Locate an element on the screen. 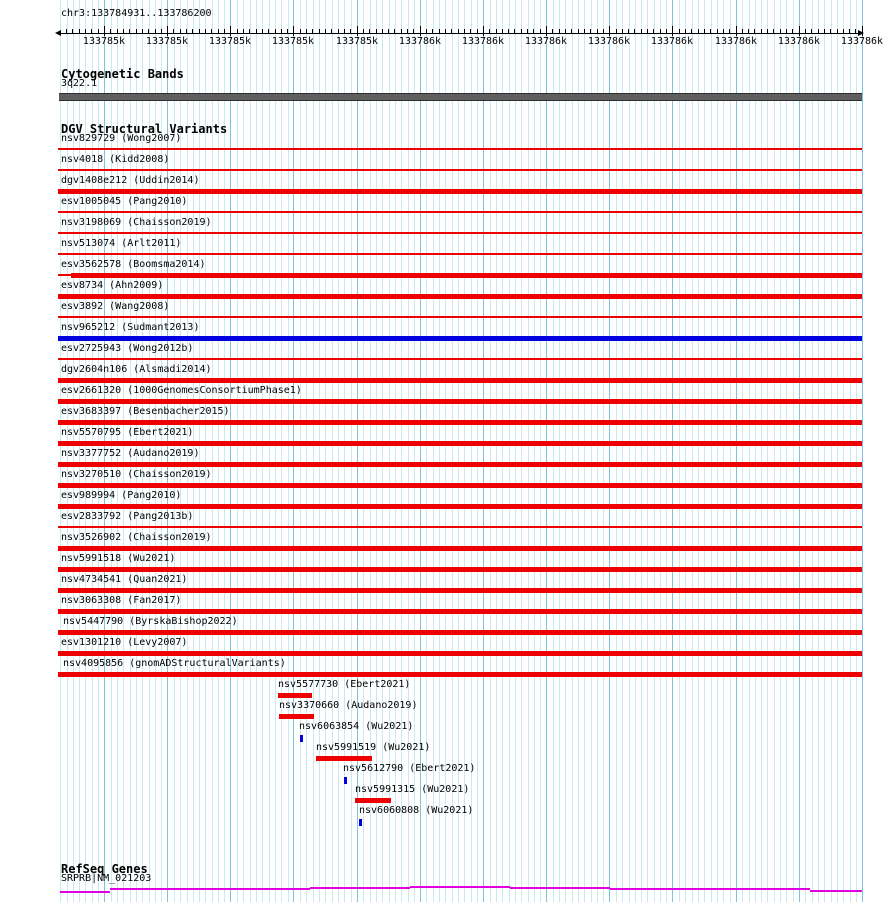 This screenshot has height=902, width=890. variant-label: nsv3370660 (Audano2019) is located at coordinates (348, 705).